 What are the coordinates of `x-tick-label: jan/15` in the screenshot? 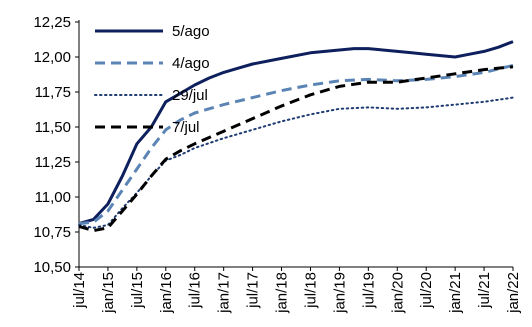 It's located at (108, 293).